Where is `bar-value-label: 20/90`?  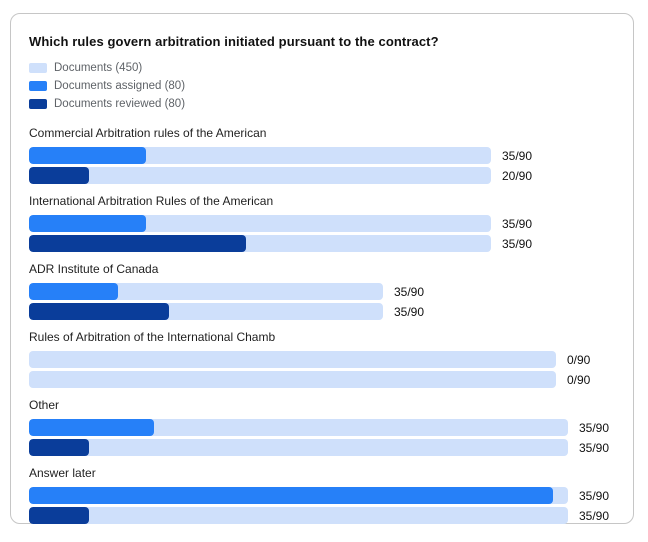
bar-value-label: 20/90 is located at coordinates (517, 175).